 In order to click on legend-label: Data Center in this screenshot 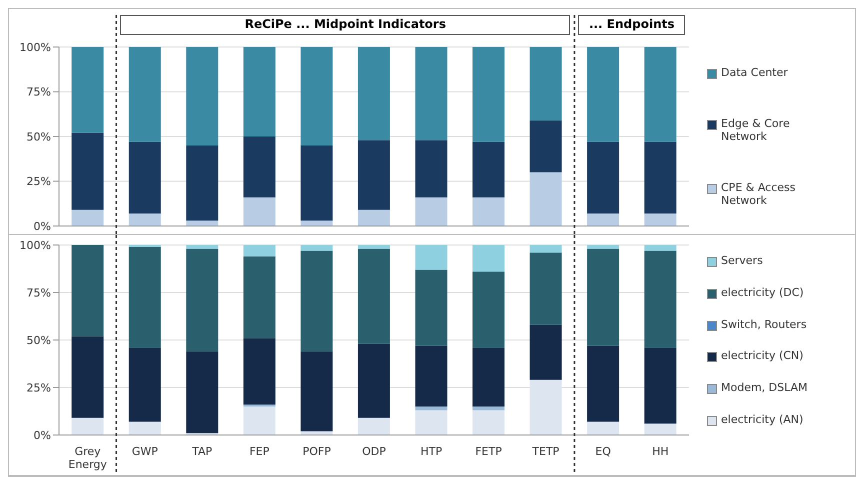, I will do `click(754, 72)`.